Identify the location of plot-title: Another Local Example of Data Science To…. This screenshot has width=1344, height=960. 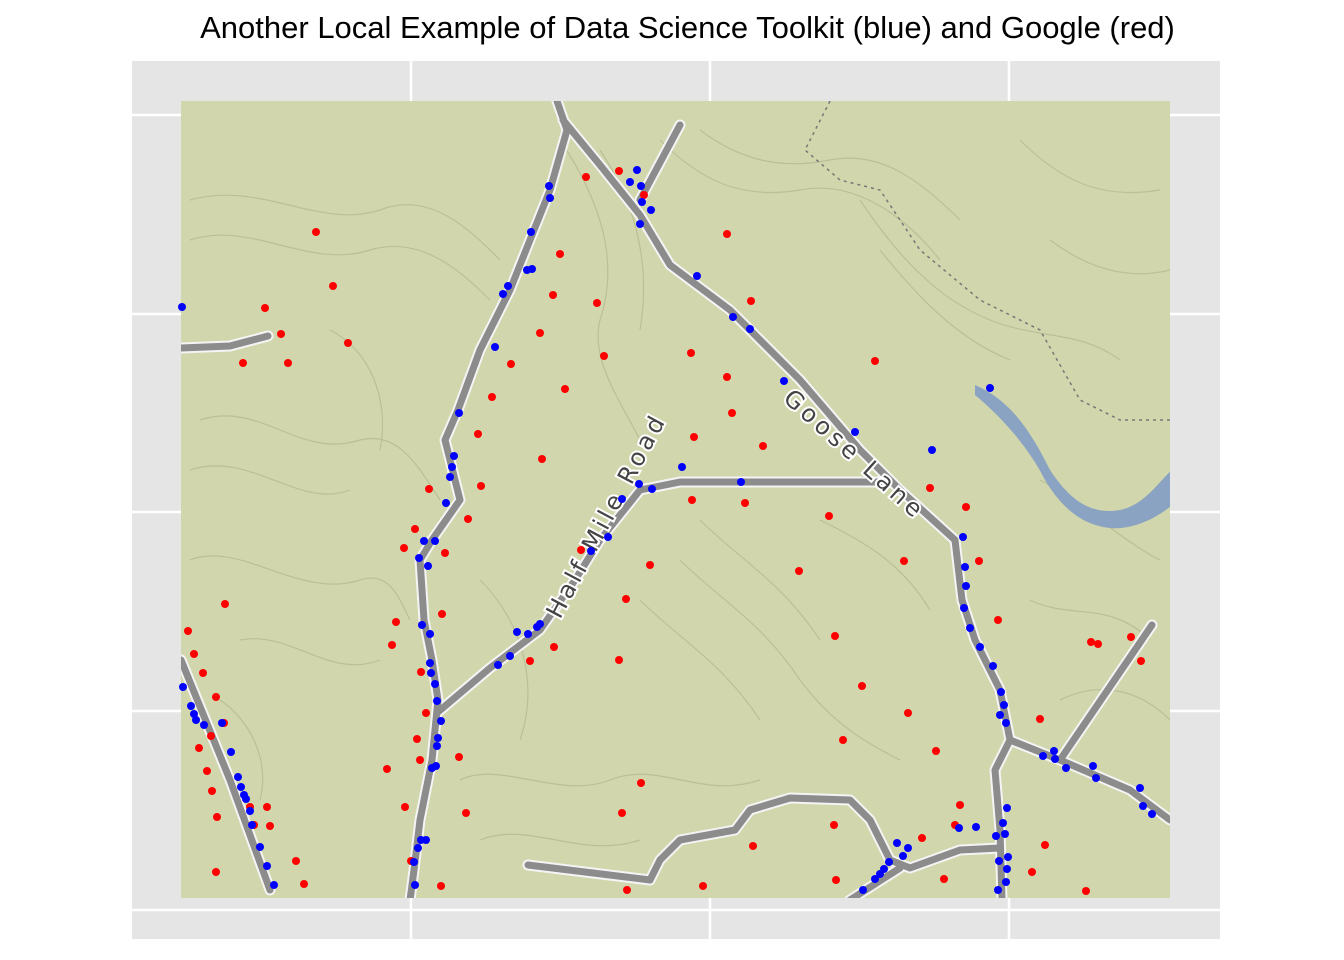
(687, 27).